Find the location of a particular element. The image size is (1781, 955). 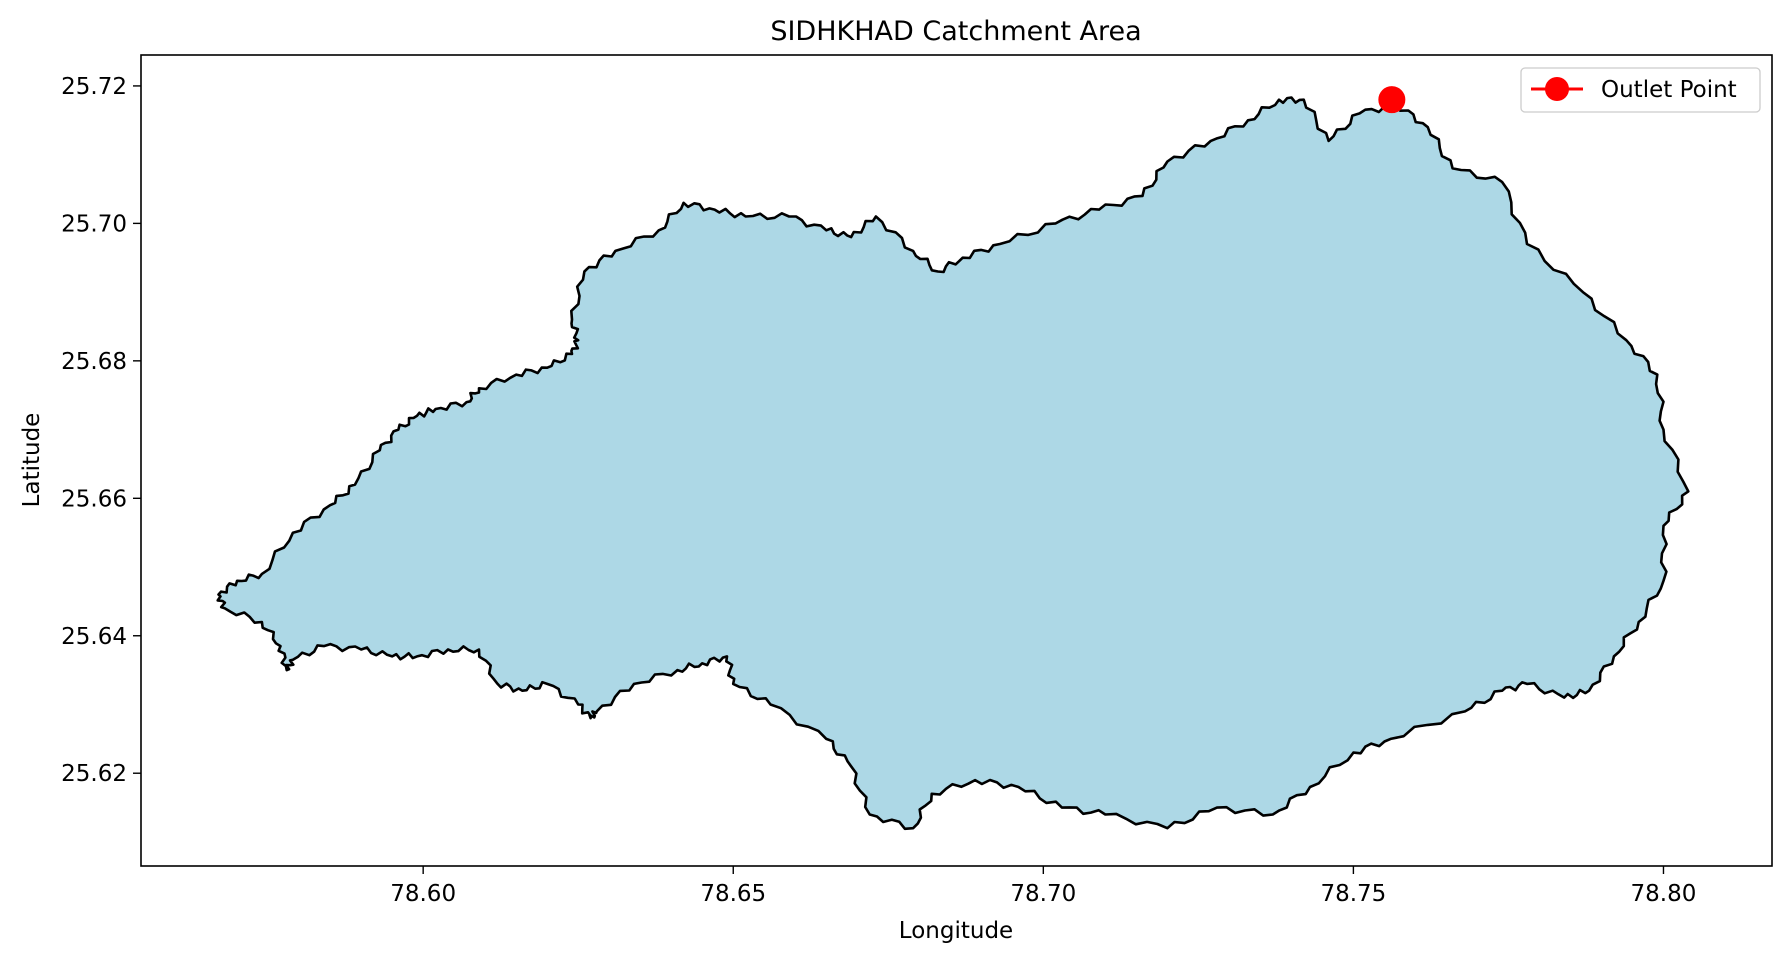

y-tick-label: 25.62 is located at coordinates (94, 774).